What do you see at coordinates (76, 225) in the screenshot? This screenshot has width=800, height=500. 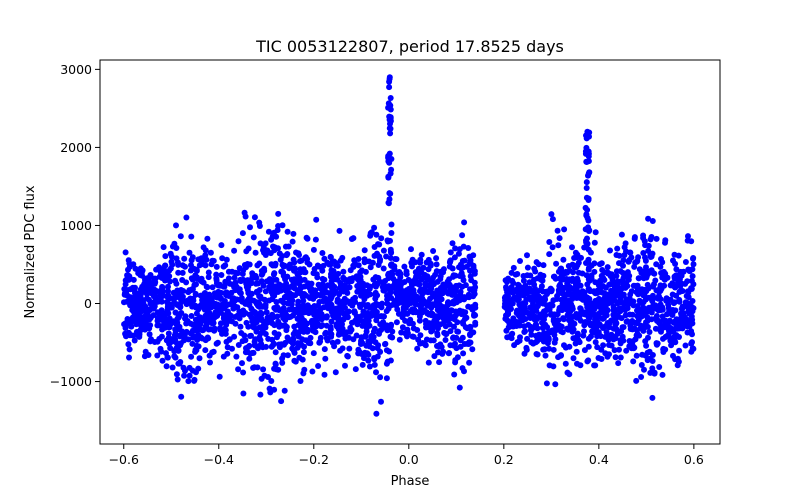 I see `y-tick-label: 1000` at bounding box center [76, 225].